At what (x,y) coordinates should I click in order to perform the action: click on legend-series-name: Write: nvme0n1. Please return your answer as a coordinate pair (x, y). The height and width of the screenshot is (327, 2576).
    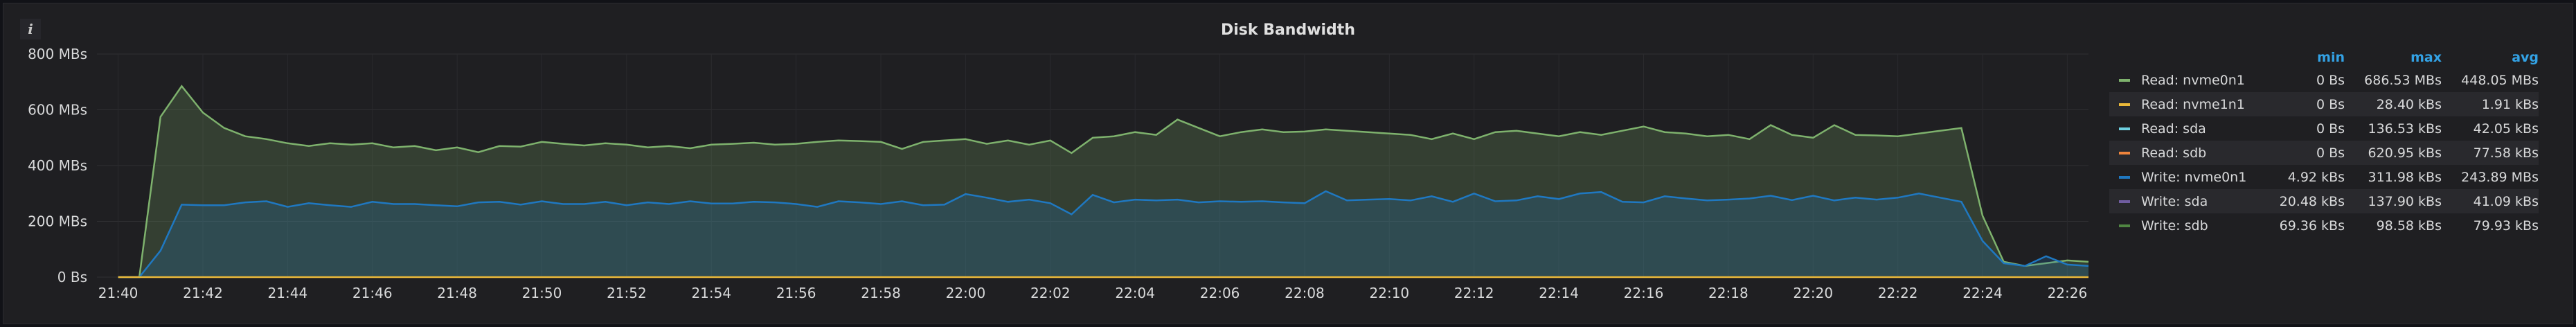
    Looking at the image, I should click on (2189, 177).